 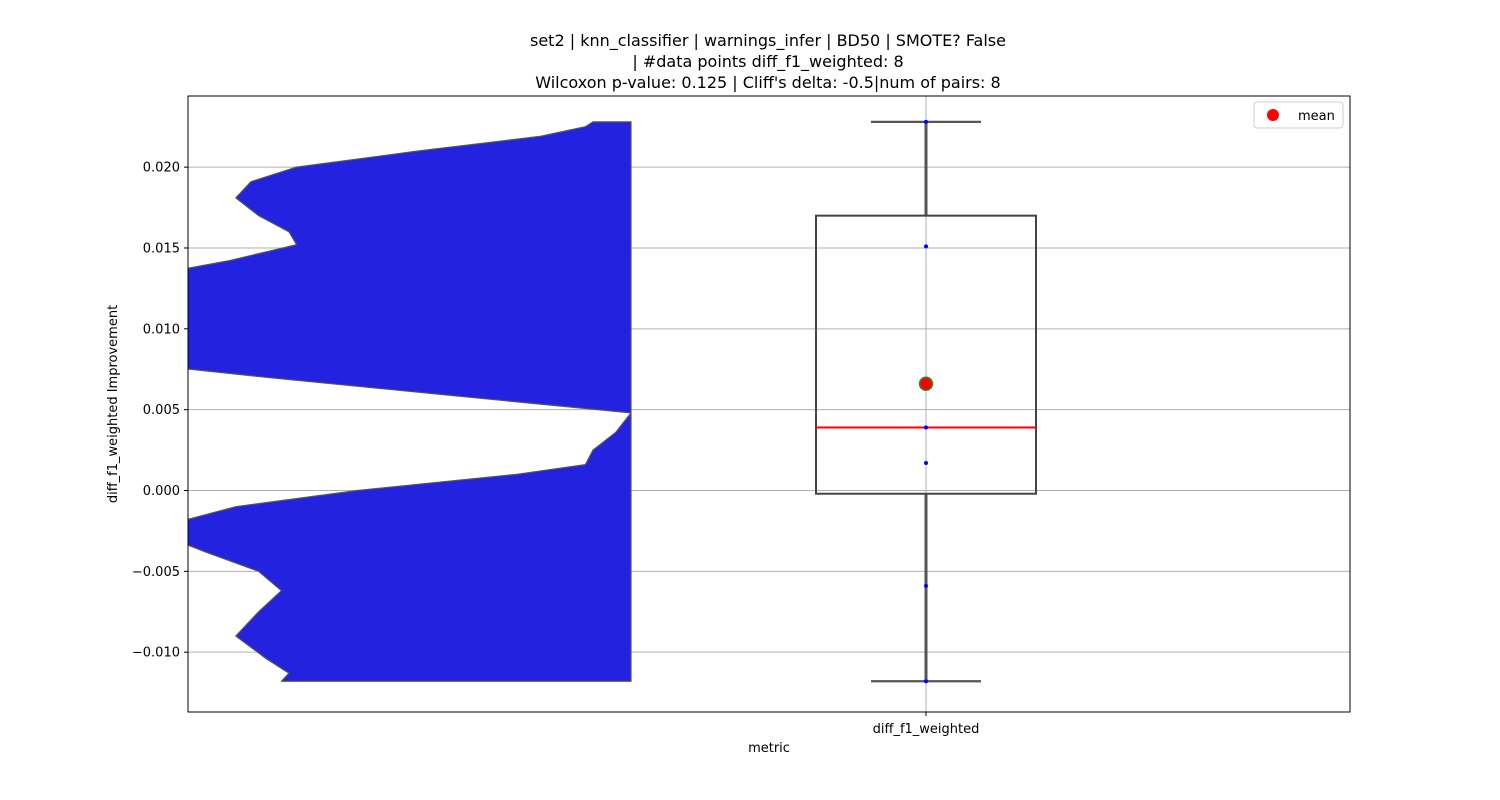 What do you see at coordinates (926, 384) in the screenshot?
I see `mean-marker` at bounding box center [926, 384].